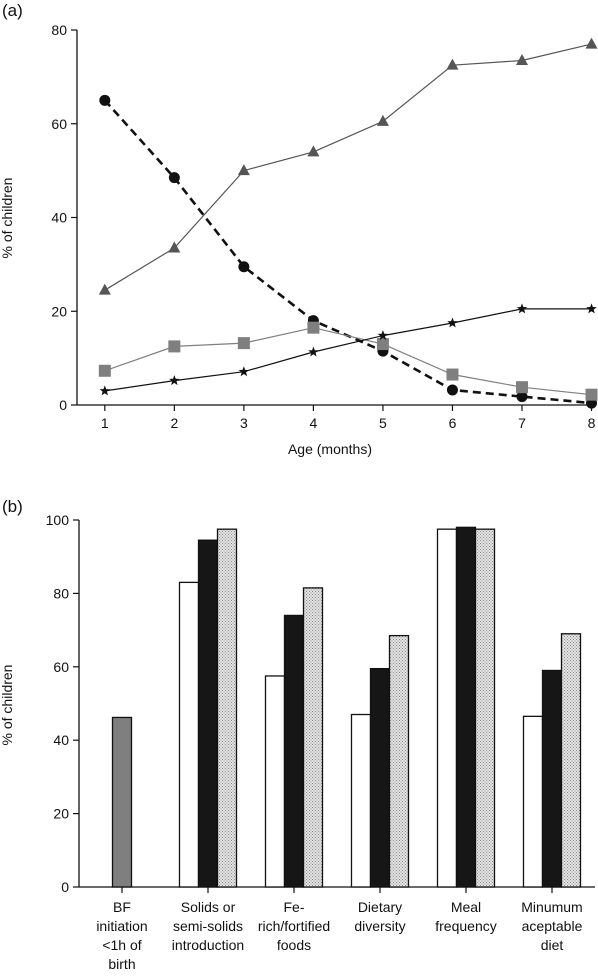 The height and width of the screenshot is (976, 598). I want to click on x-tick-label: 3, so click(244, 423).